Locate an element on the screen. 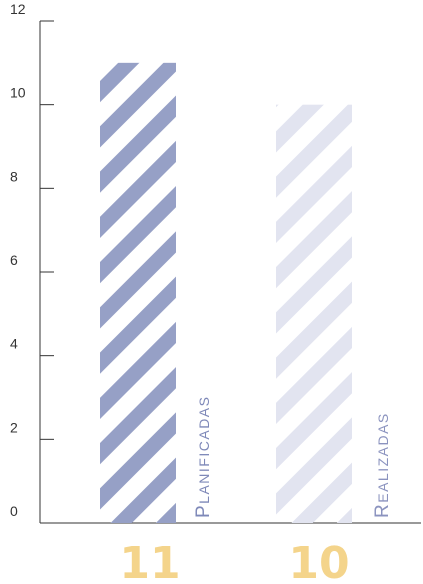  bar-planificadas is located at coordinates (138, 292).